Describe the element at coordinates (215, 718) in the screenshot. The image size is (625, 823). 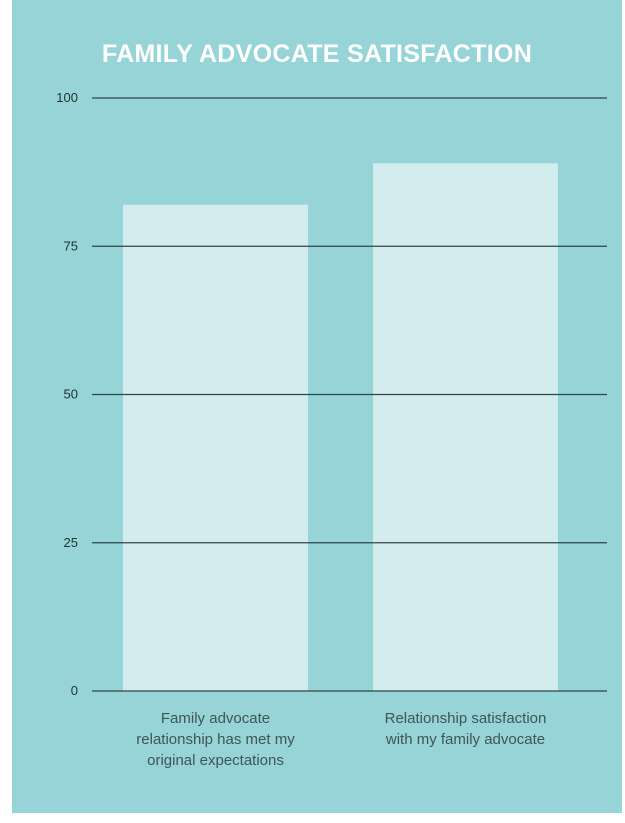
I see `category-label-line: Family advocate` at that location.